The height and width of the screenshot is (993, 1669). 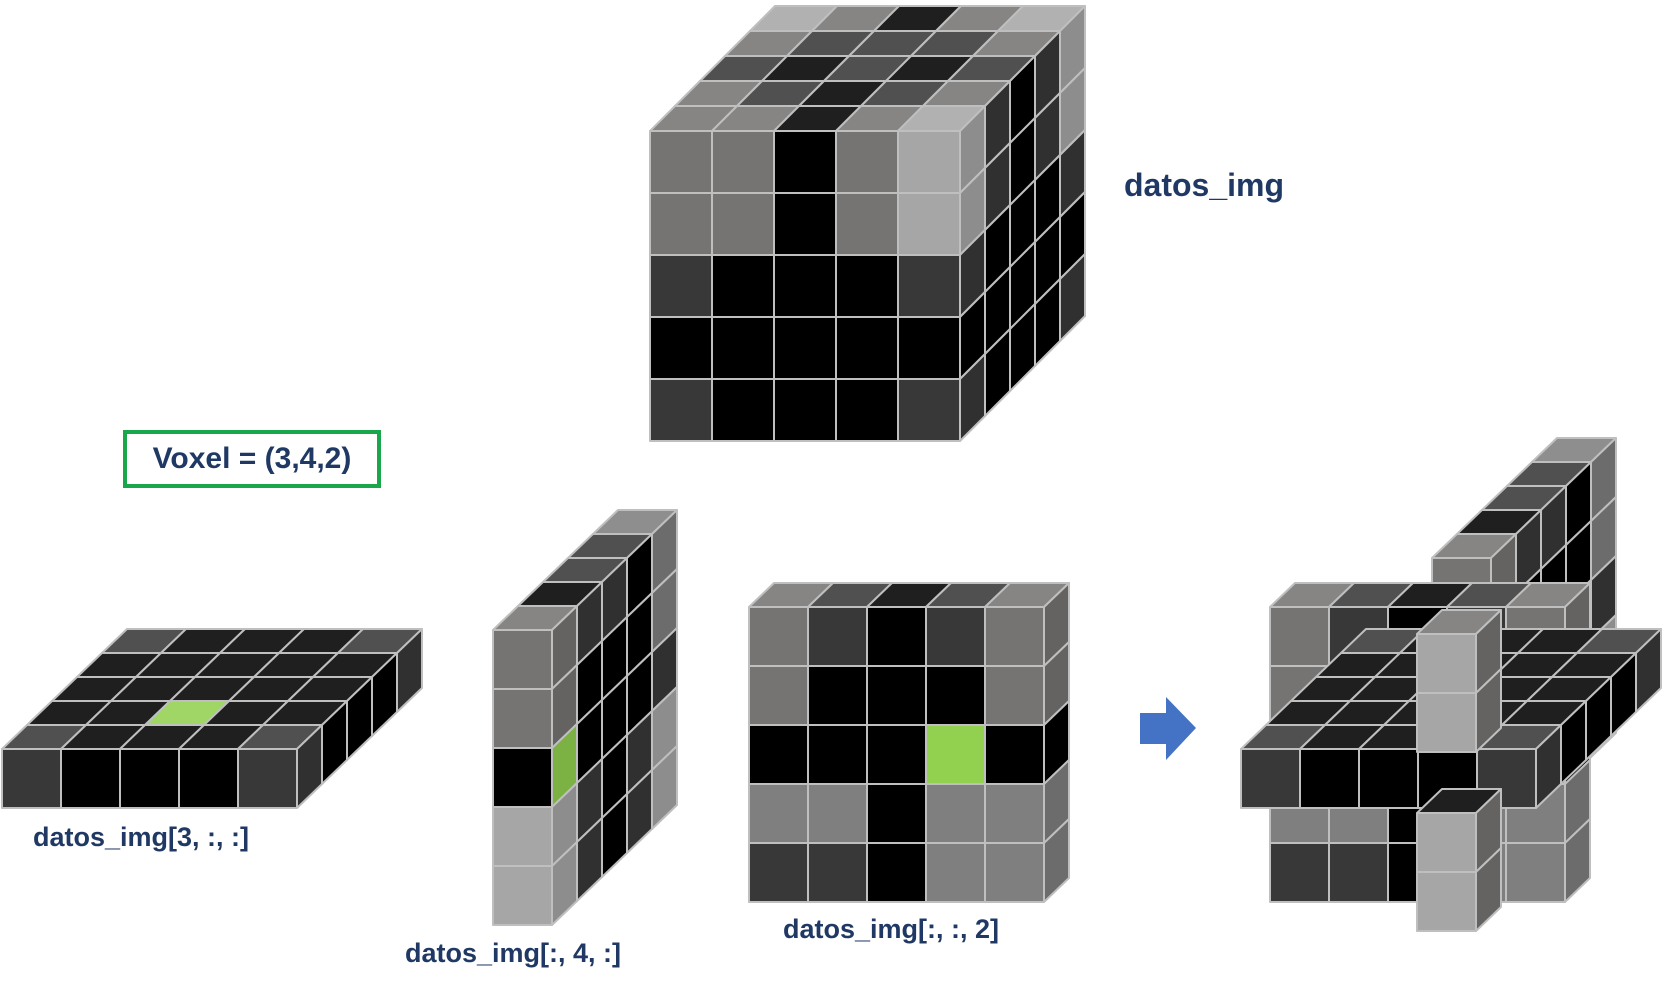 I want to click on voxel-coordinate-label: Voxel = (3,4,2), so click(x=252, y=458).